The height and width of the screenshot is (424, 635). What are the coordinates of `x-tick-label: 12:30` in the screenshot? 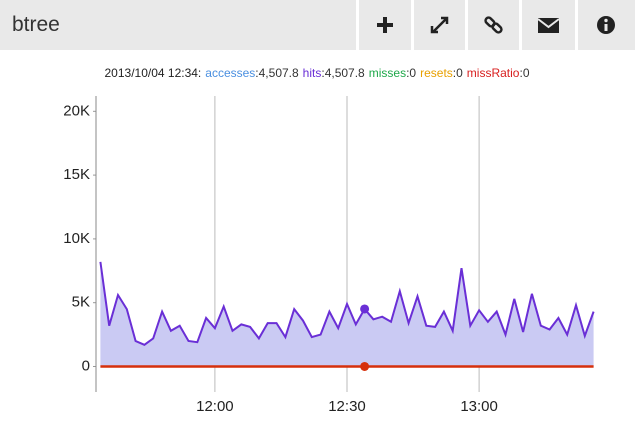 It's located at (347, 406).